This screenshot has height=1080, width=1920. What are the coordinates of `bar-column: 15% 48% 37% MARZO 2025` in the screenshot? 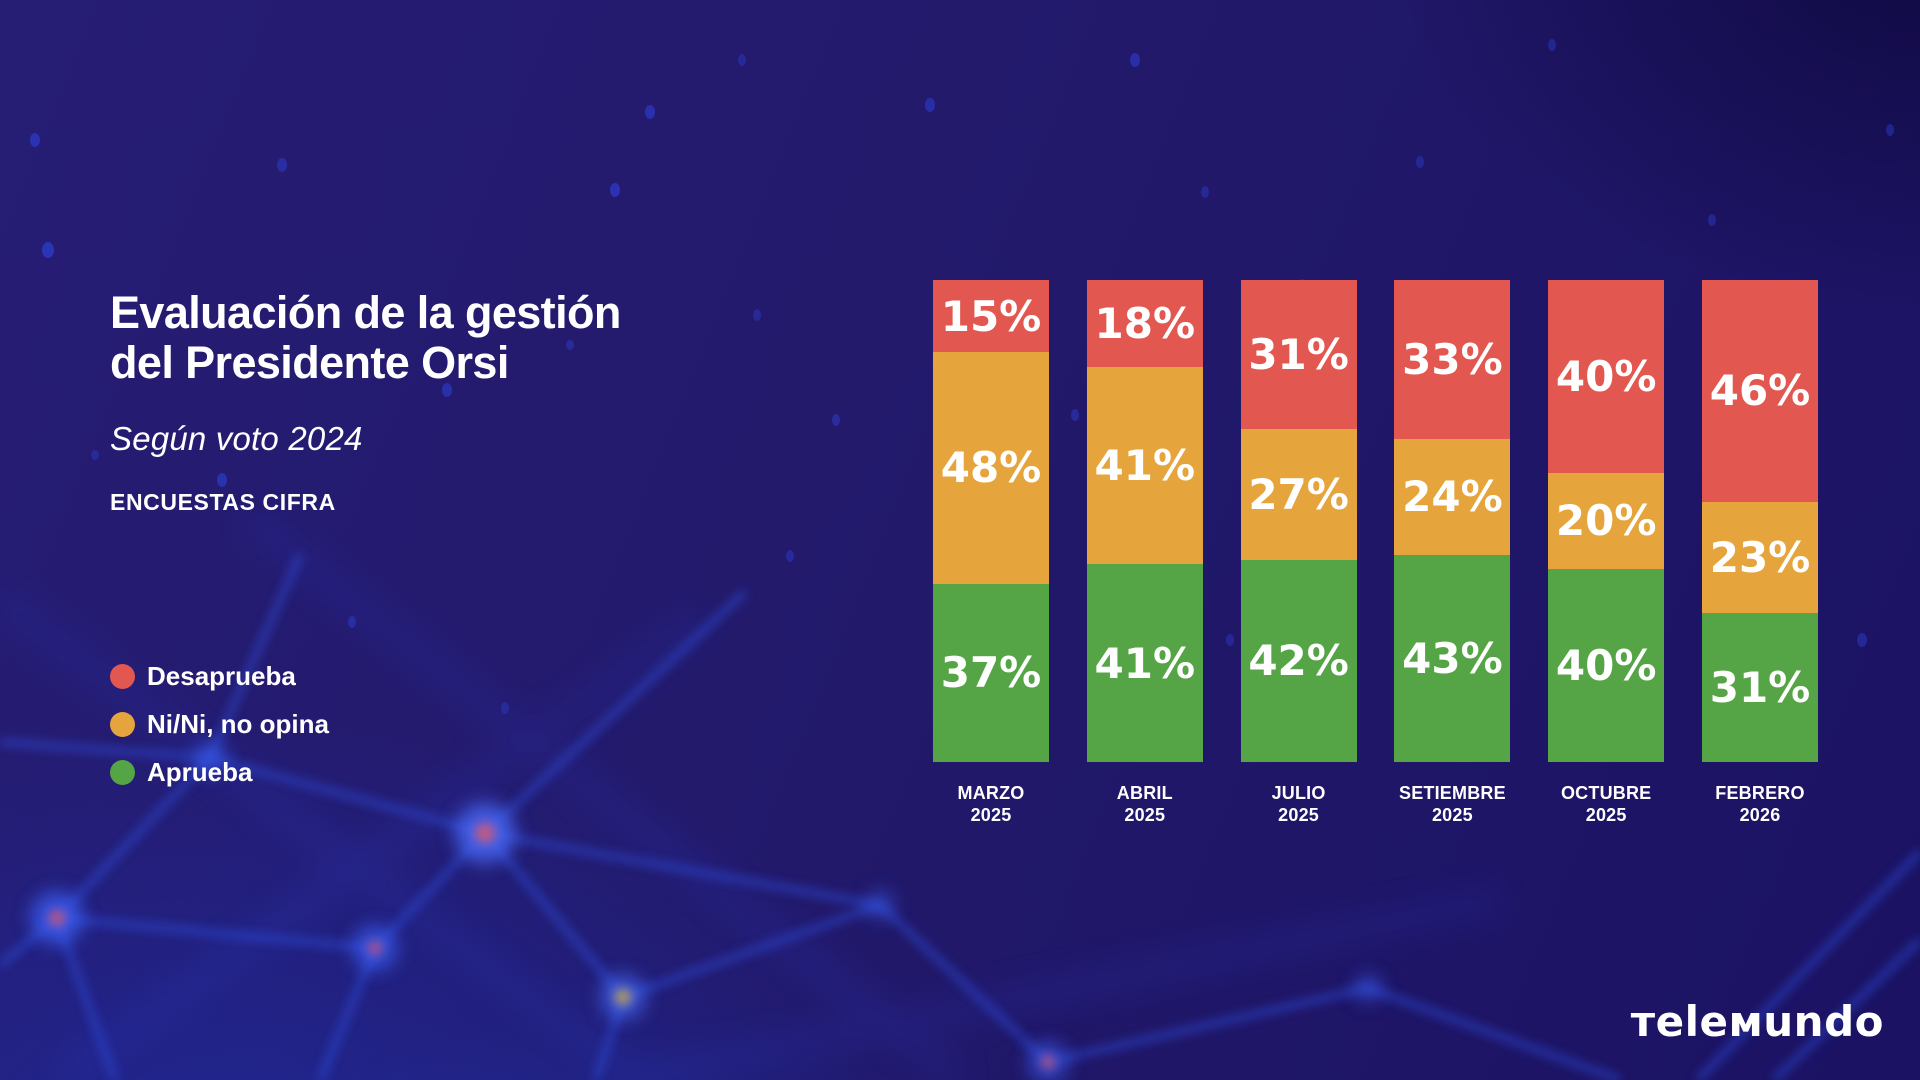 It's located at (991, 553).